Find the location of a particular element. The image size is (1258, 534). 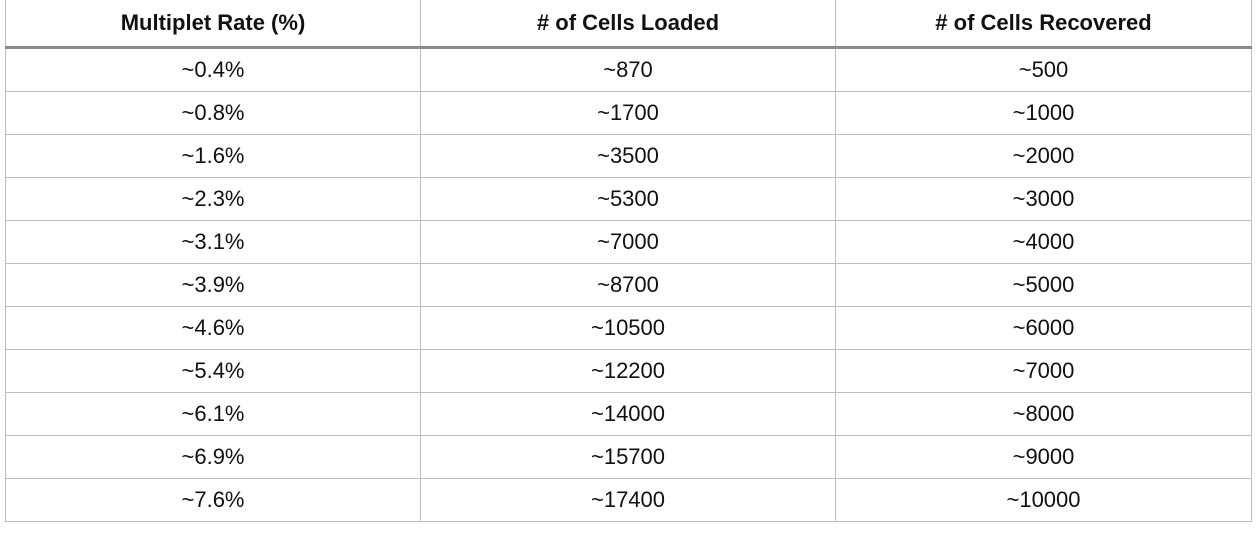

cell-cells-recovered: ~500 is located at coordinates (1043, 69).